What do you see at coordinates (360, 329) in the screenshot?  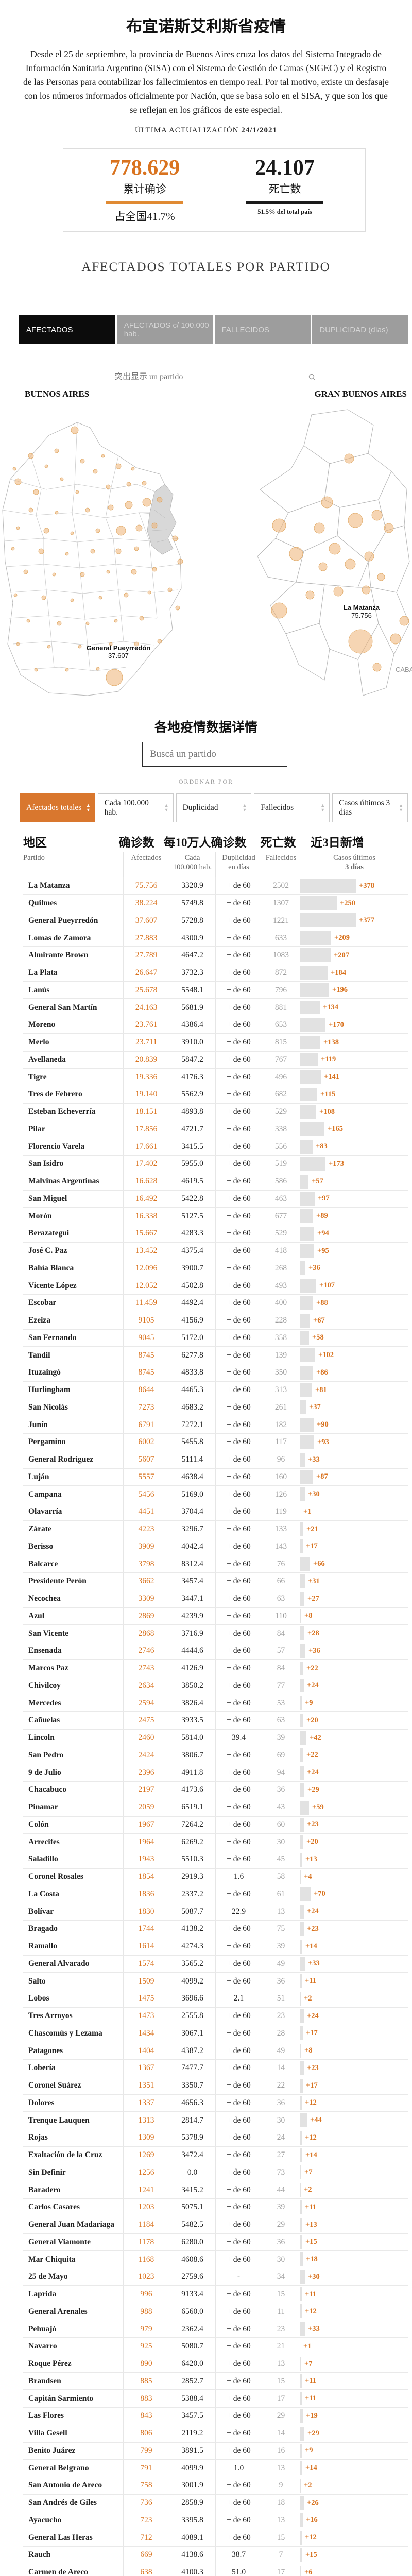 I see `tab-4: DUPLICIDAD (días)` at bounding box center [360, 329].